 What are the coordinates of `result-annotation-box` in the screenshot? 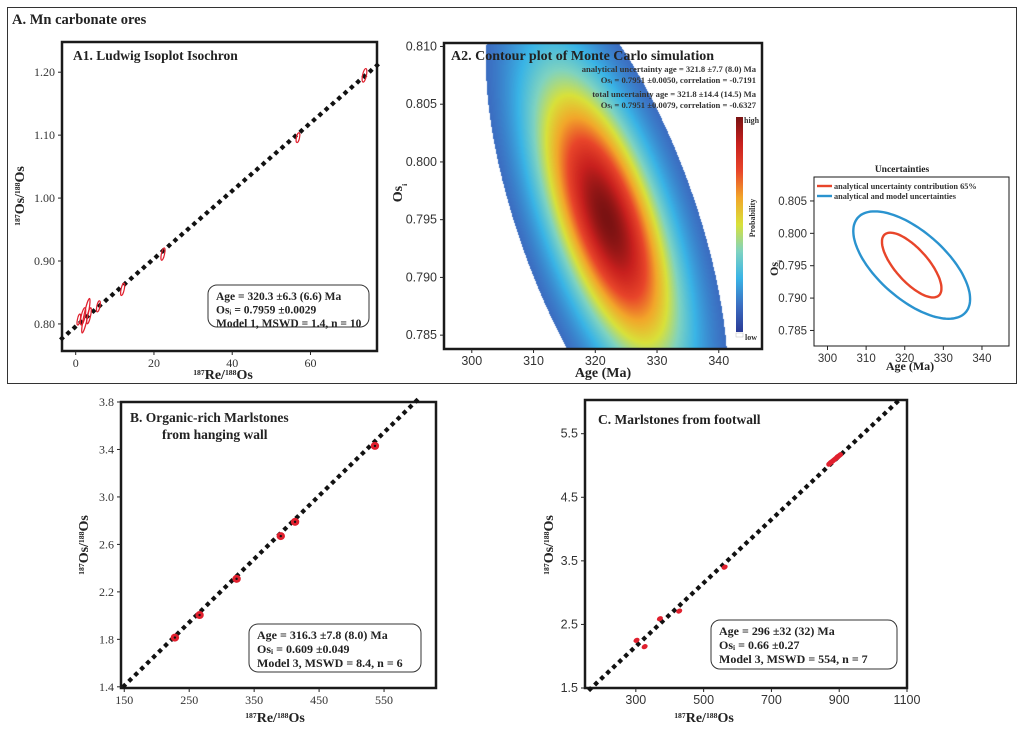 It's located at (288, 306).